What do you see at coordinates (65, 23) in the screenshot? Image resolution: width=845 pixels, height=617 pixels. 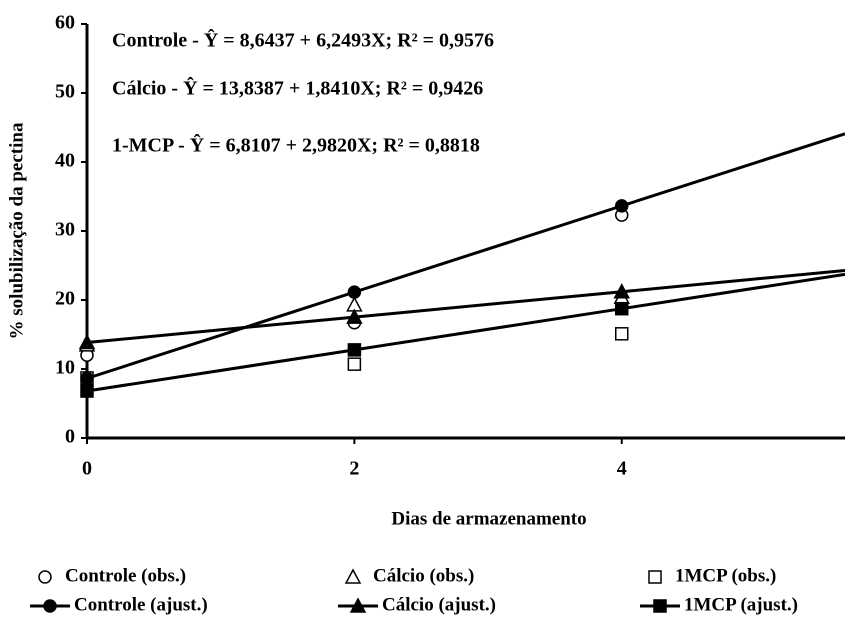 I see `y-tick-label: 60` at bounding box center [65, 23].